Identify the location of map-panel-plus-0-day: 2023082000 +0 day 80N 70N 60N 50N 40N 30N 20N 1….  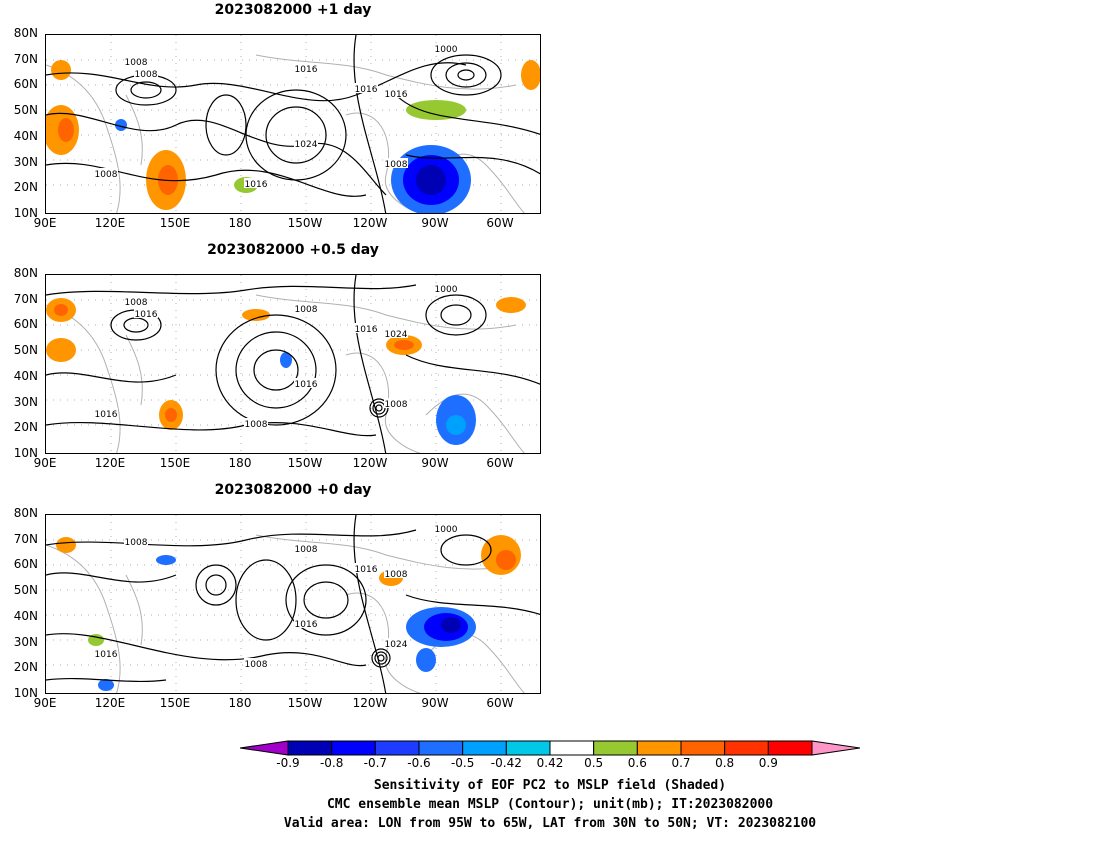
(280, 602).